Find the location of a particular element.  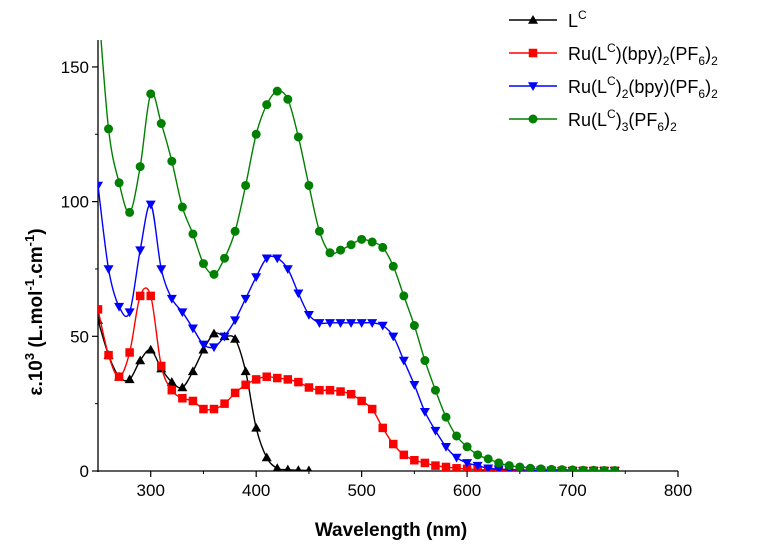

y-tick-label: 0 is located at coordinates (84, 471).